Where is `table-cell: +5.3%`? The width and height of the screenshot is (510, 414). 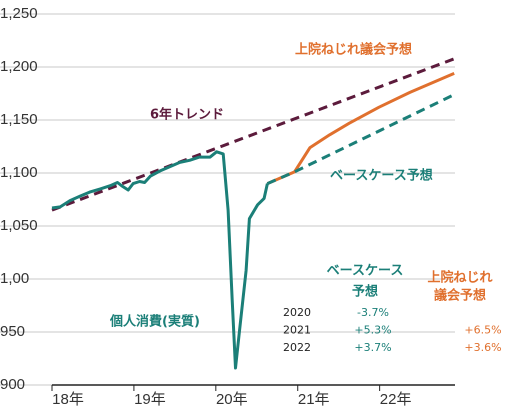 table-cell: +5.3% is located at coordinates (372, 330).